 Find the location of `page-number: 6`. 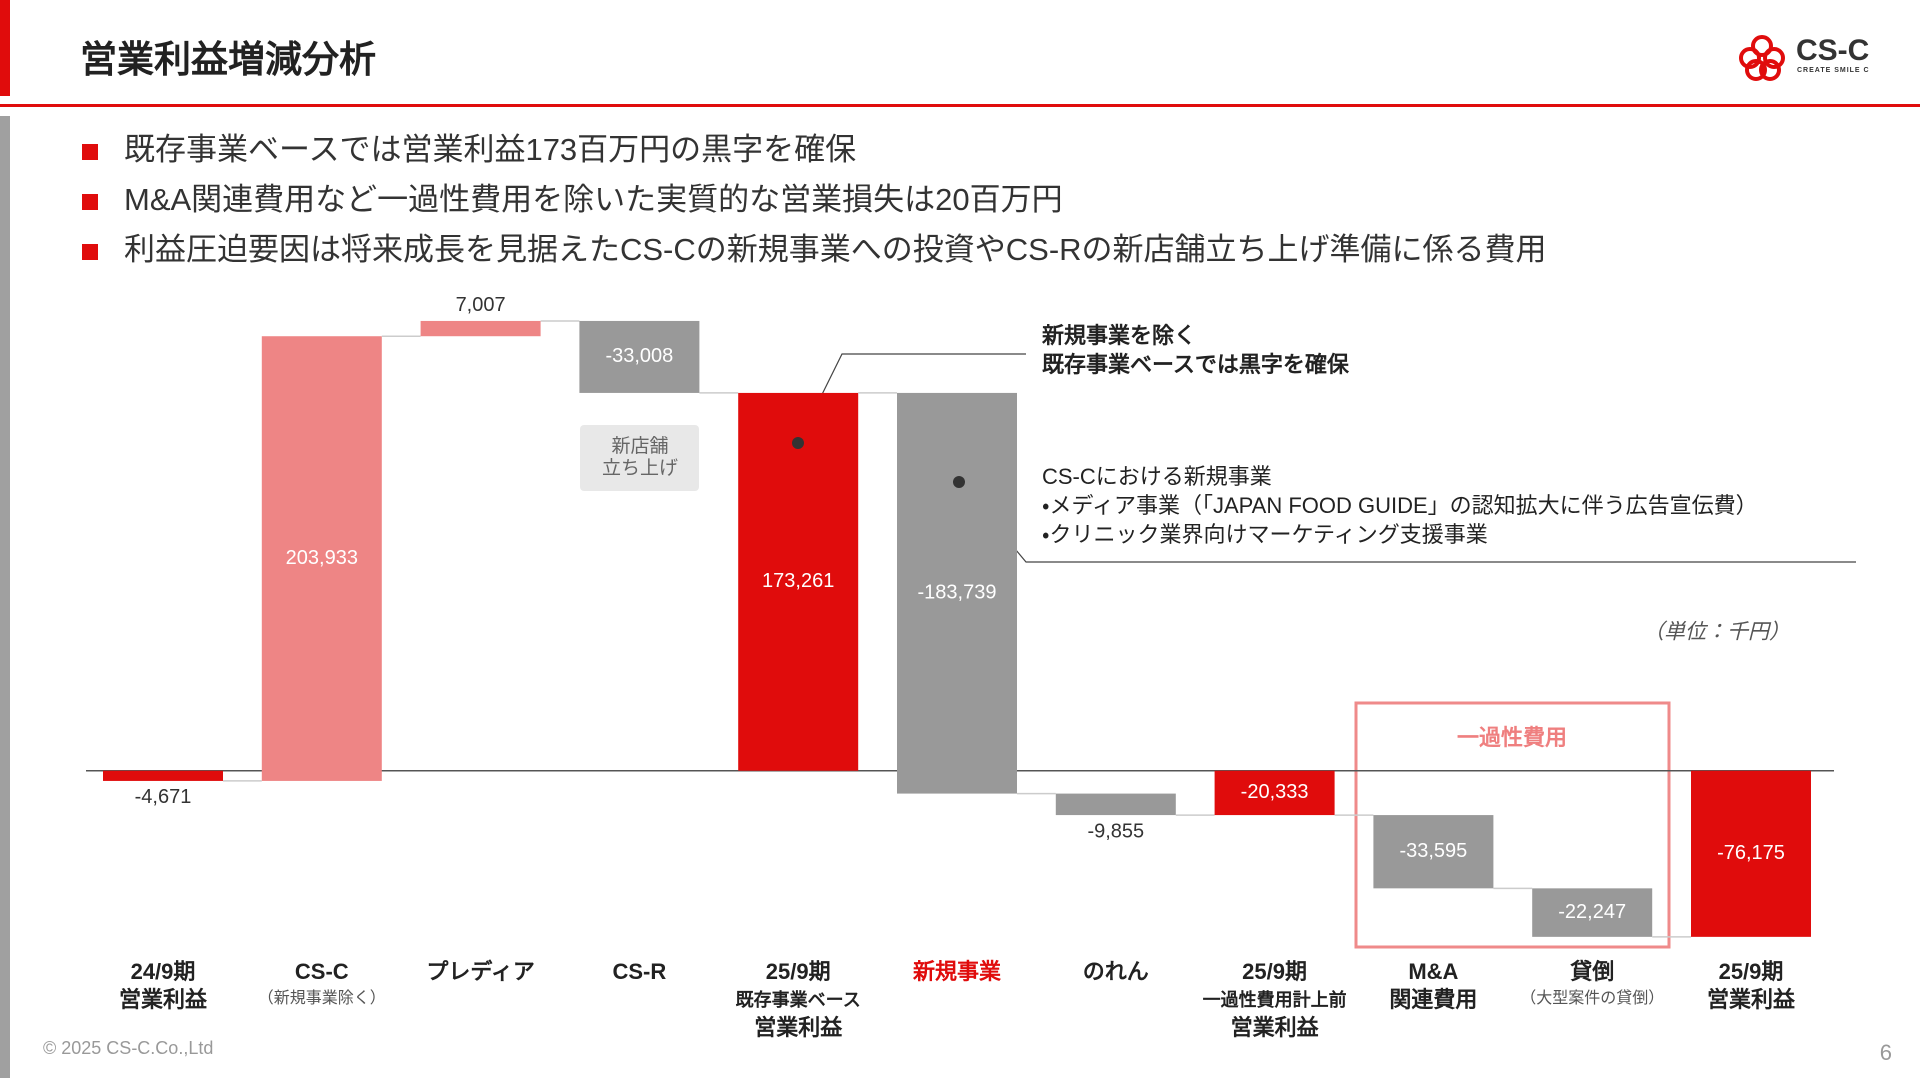

page-number: 6 is located at coordinates (1886, 1052).